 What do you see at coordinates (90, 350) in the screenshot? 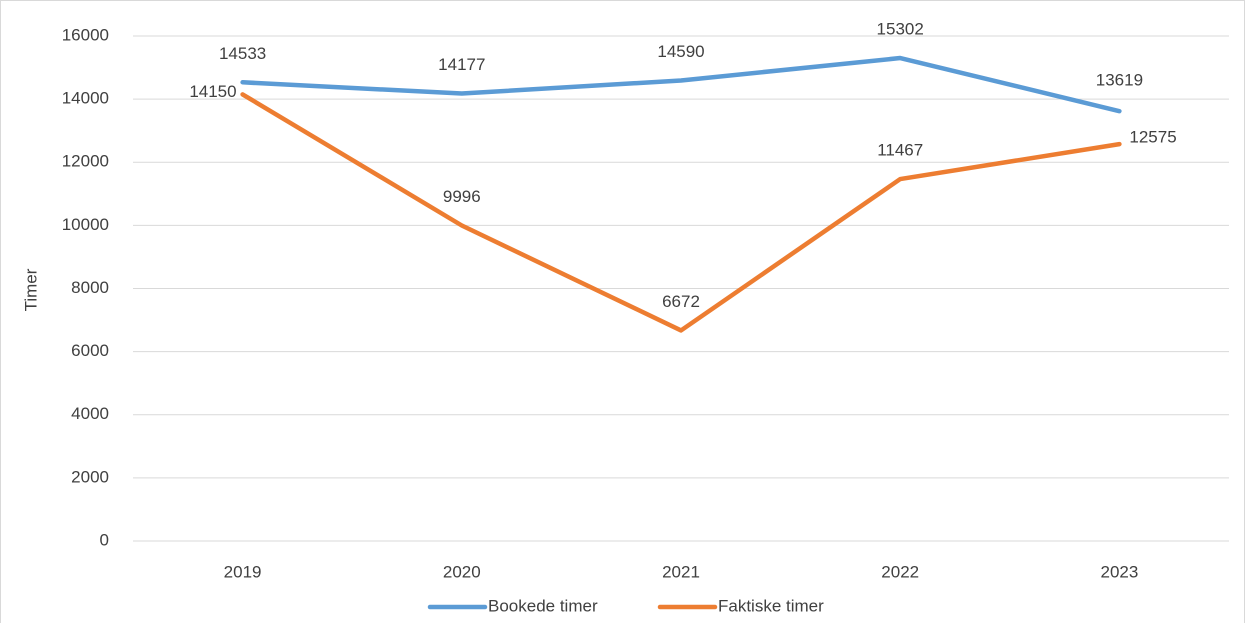
I see `y-tick-label: 6000` at bounding box center [90, 350].